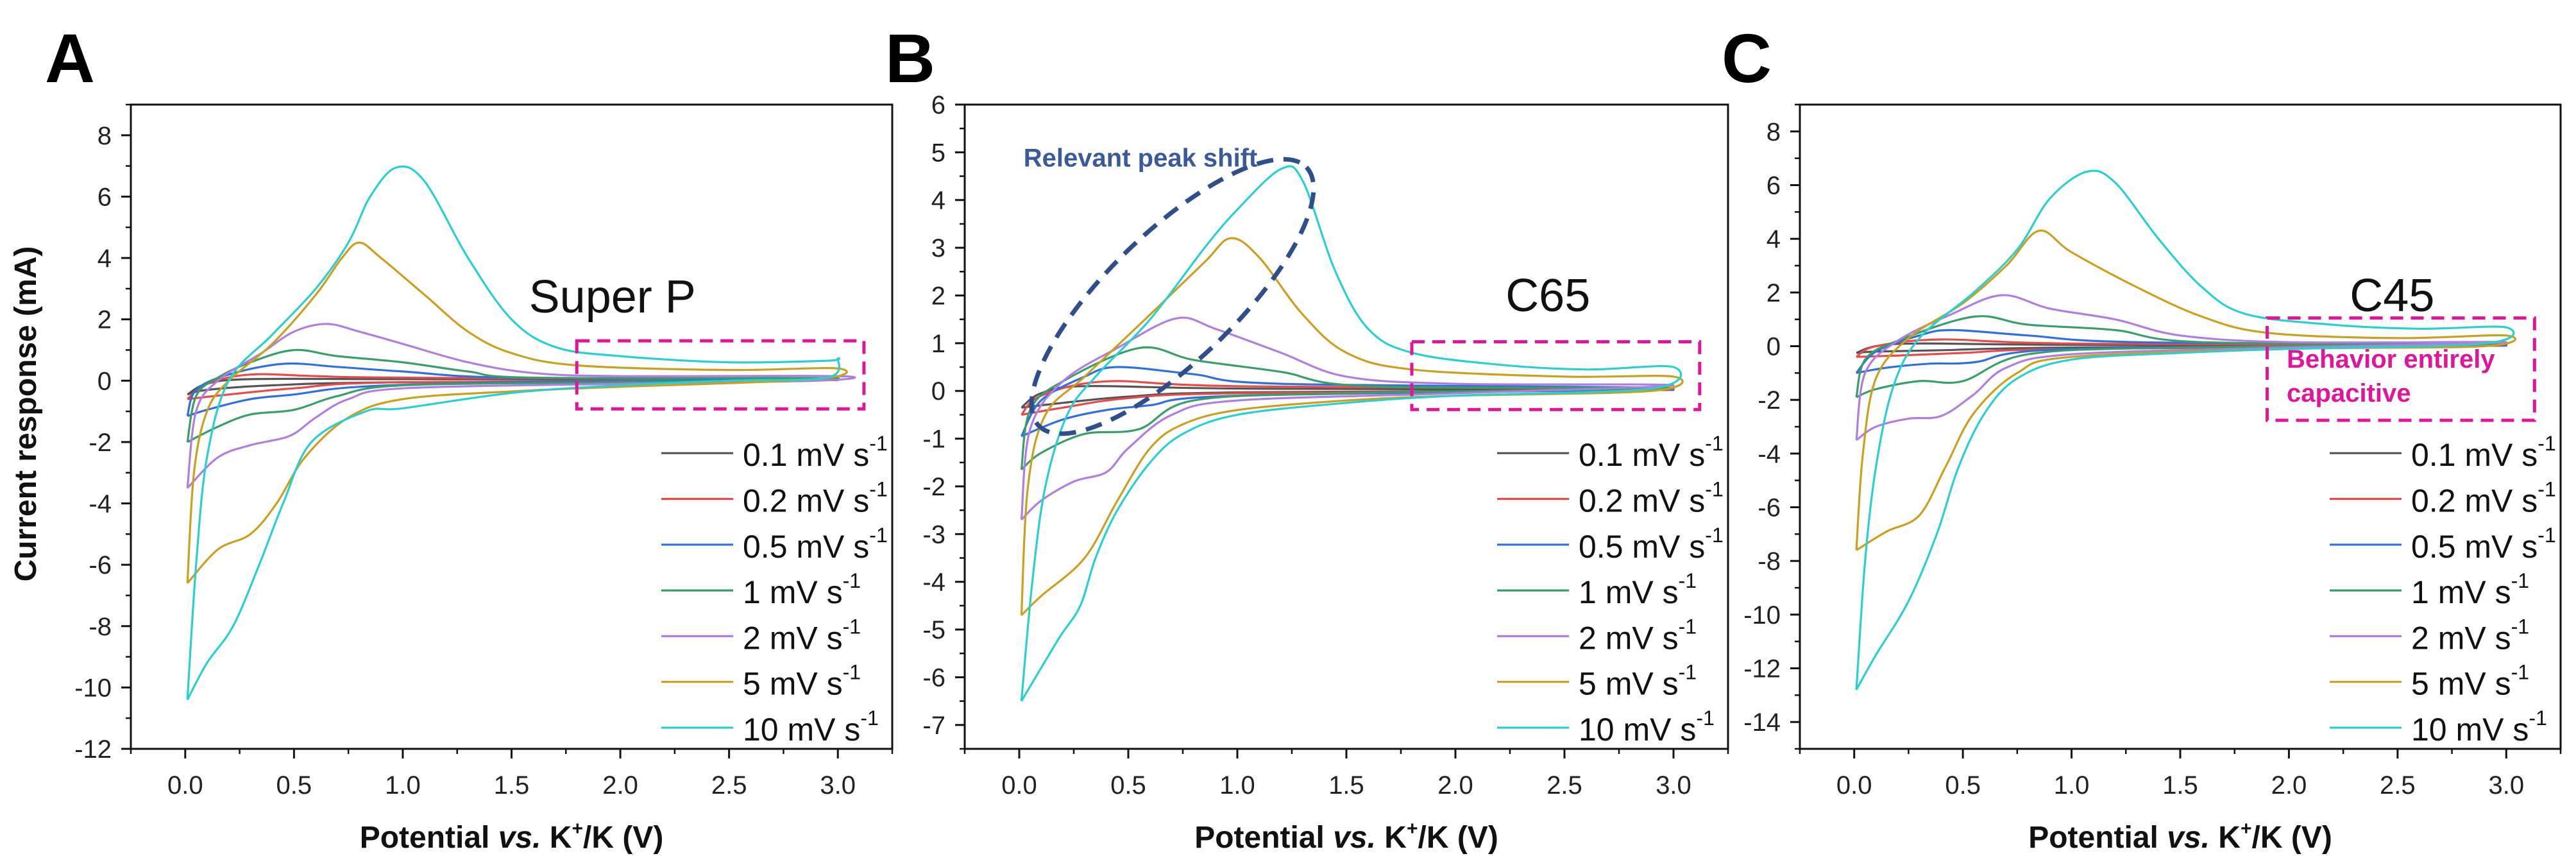 This screenshot has width=2576, height=856. I want to click on legend-item: 0.5 mV s-1, so click(774, 544).